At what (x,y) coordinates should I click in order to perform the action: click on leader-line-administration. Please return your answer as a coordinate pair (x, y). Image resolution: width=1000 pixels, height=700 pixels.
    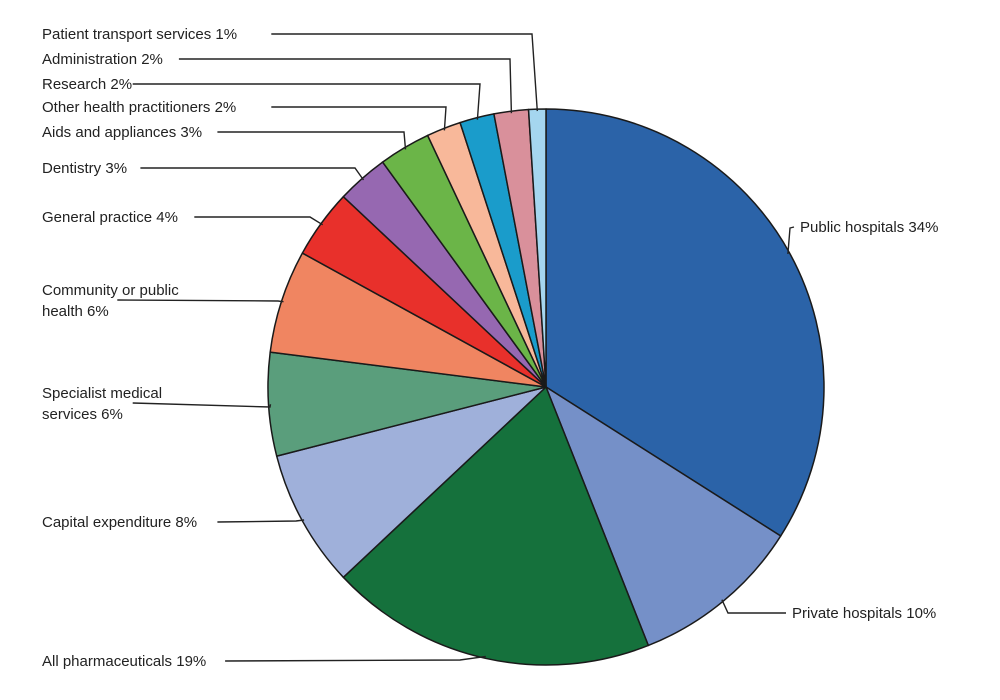
    Looking at the image, I should click on (345, 86).